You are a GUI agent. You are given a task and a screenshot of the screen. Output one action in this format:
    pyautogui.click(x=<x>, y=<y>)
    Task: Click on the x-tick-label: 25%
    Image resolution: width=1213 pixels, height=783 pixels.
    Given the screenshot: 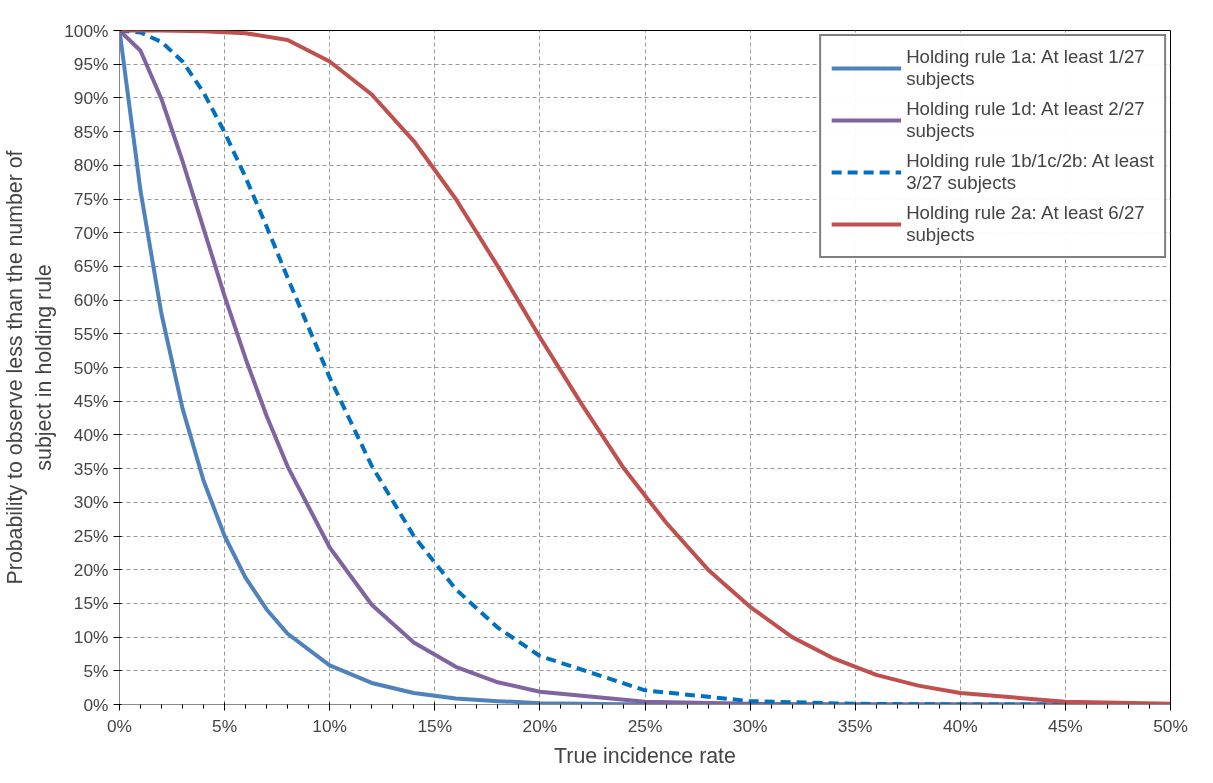 What is the action you would take?
    pyautogui.click(x=645, y=725)
    